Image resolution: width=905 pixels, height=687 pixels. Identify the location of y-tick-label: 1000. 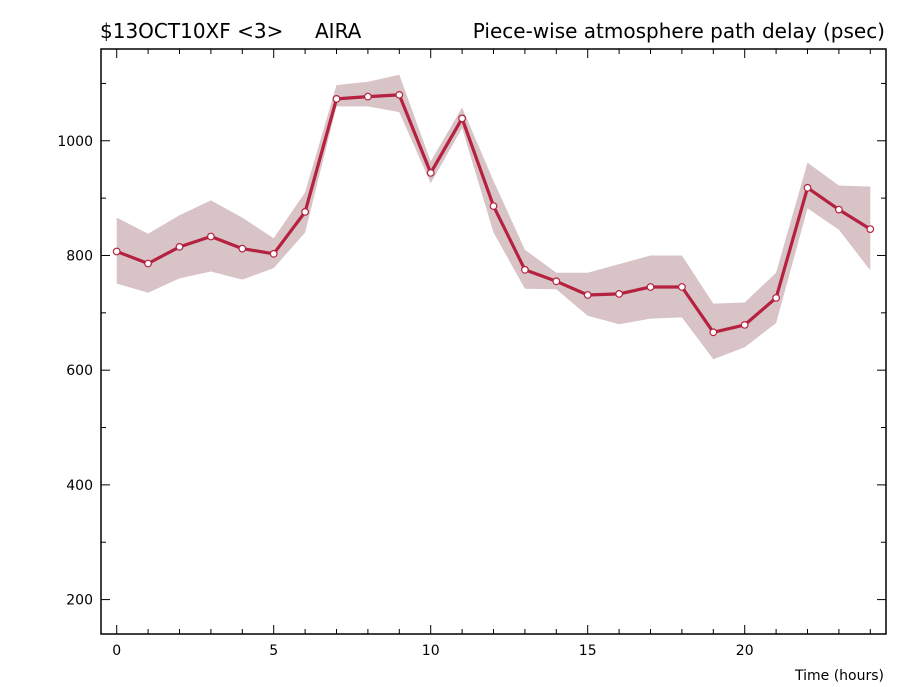
(75, 142).